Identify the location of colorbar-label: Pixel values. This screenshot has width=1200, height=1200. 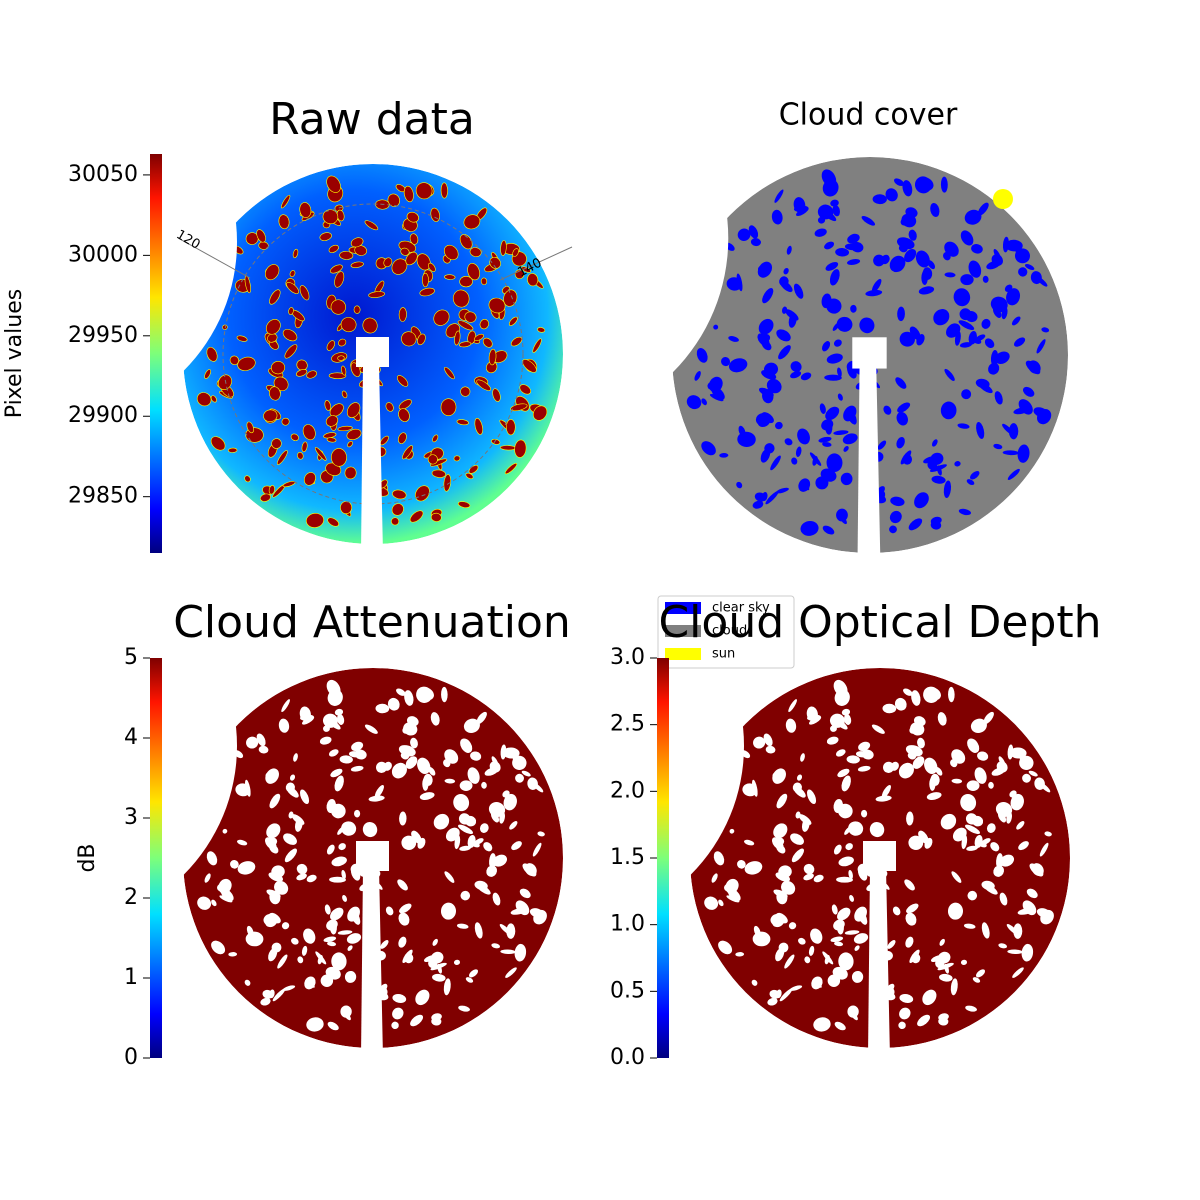
(14, 353).